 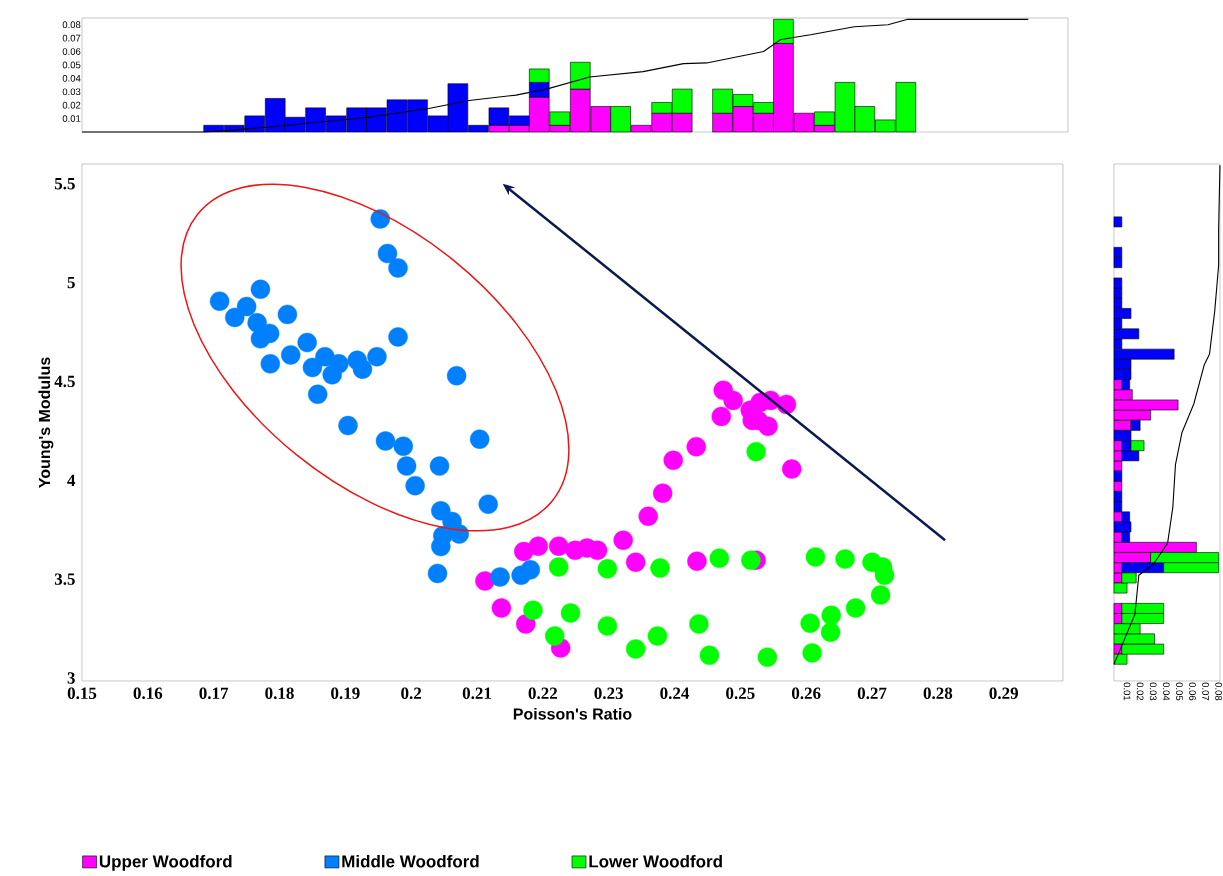 What do you see at coordinates (1153, 691) in the screenshot?
I see `x-tick-label: 0.03` at bounding box center [1153, 691].